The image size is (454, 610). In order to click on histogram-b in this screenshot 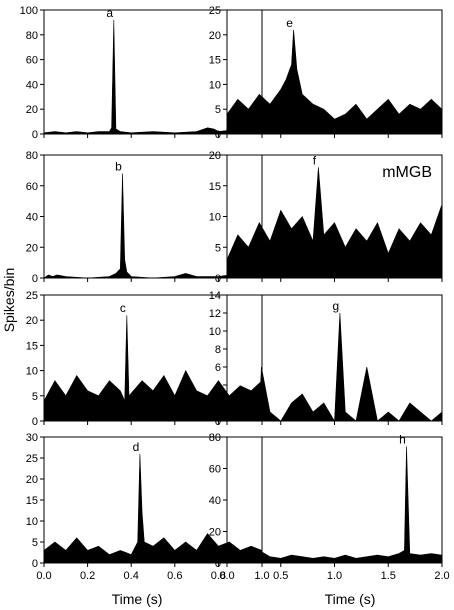, I will do `click(152, 226)`.